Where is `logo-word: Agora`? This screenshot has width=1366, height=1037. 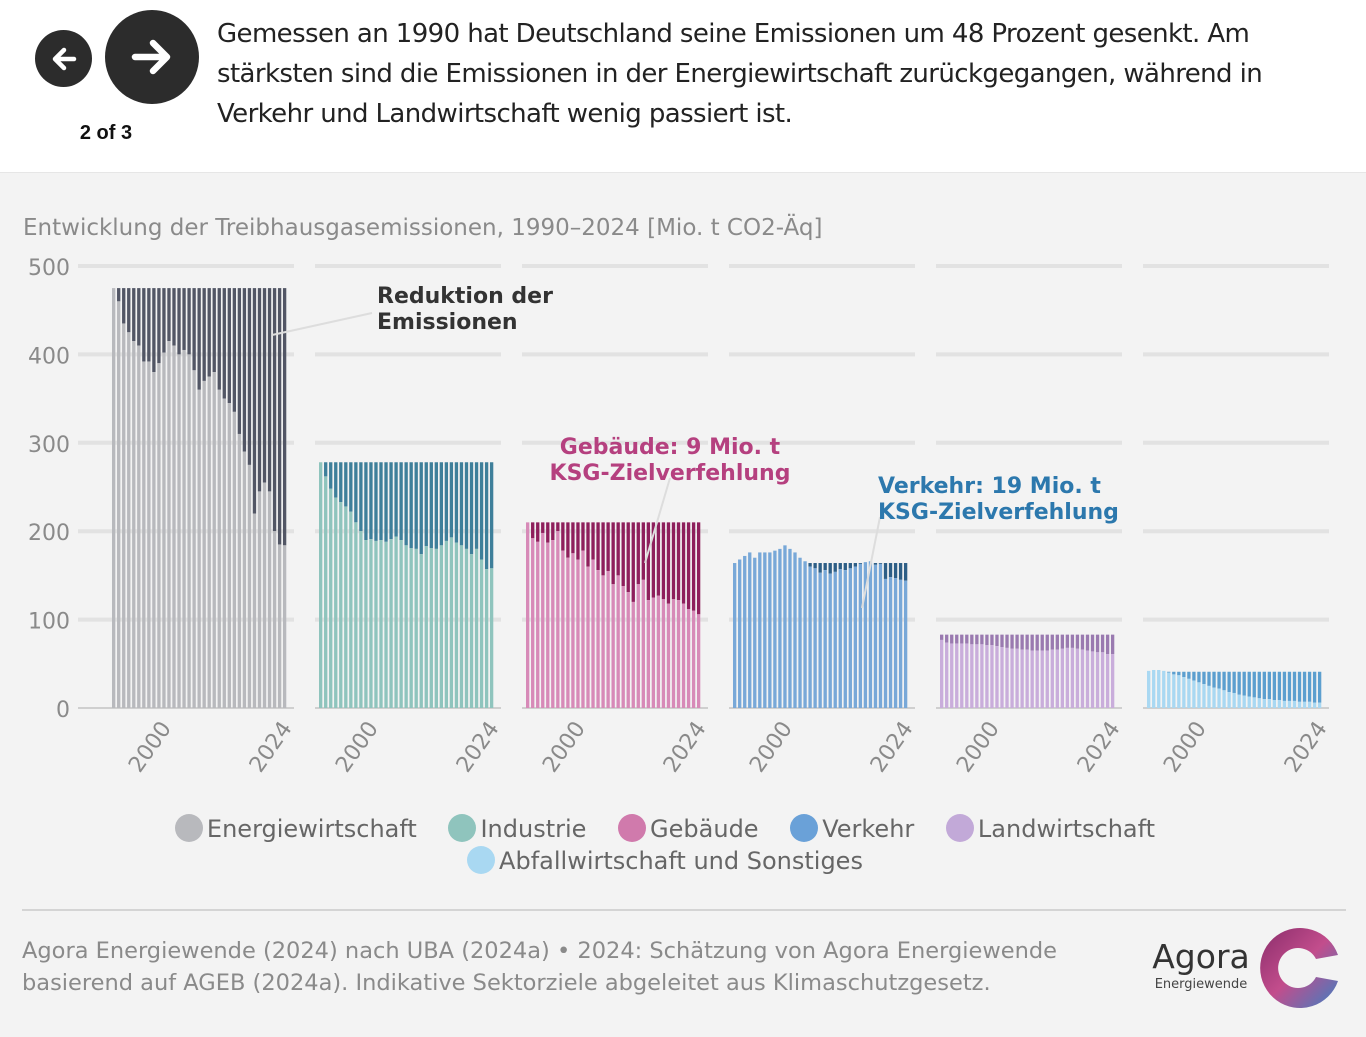 logo-word: Agora is located at coordinates (1201, 956).